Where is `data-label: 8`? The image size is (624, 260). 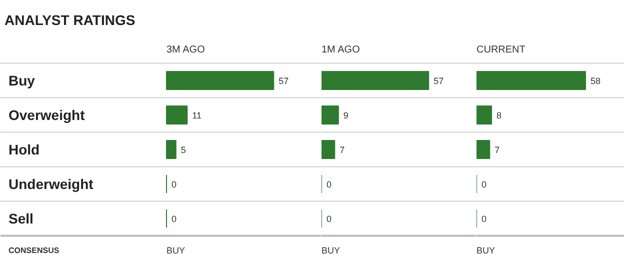 data-label: 8 is located at coordinates (499, 115).